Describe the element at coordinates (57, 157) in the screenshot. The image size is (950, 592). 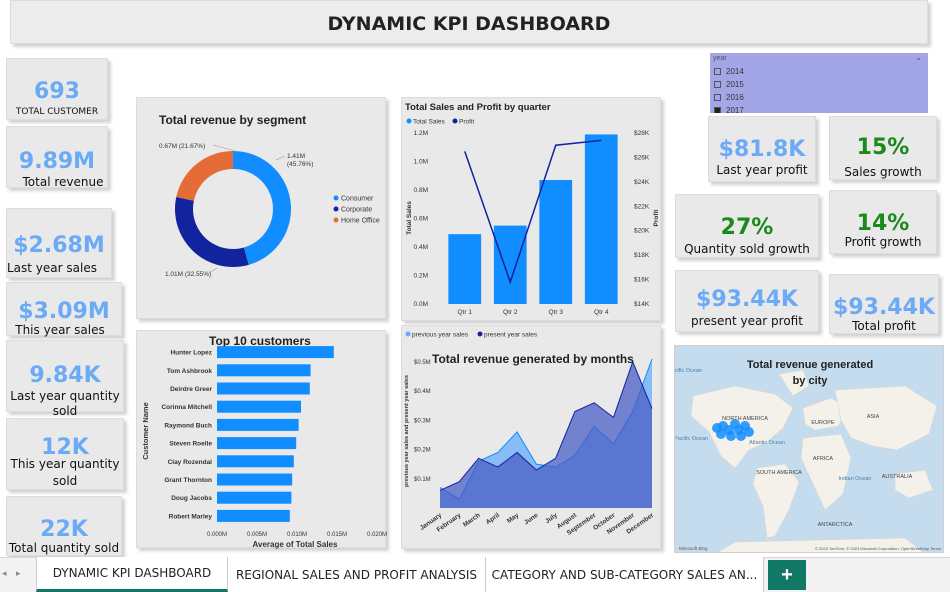
I see `kpi-card-total-revenue: 9.89M Total revenue` at that location.